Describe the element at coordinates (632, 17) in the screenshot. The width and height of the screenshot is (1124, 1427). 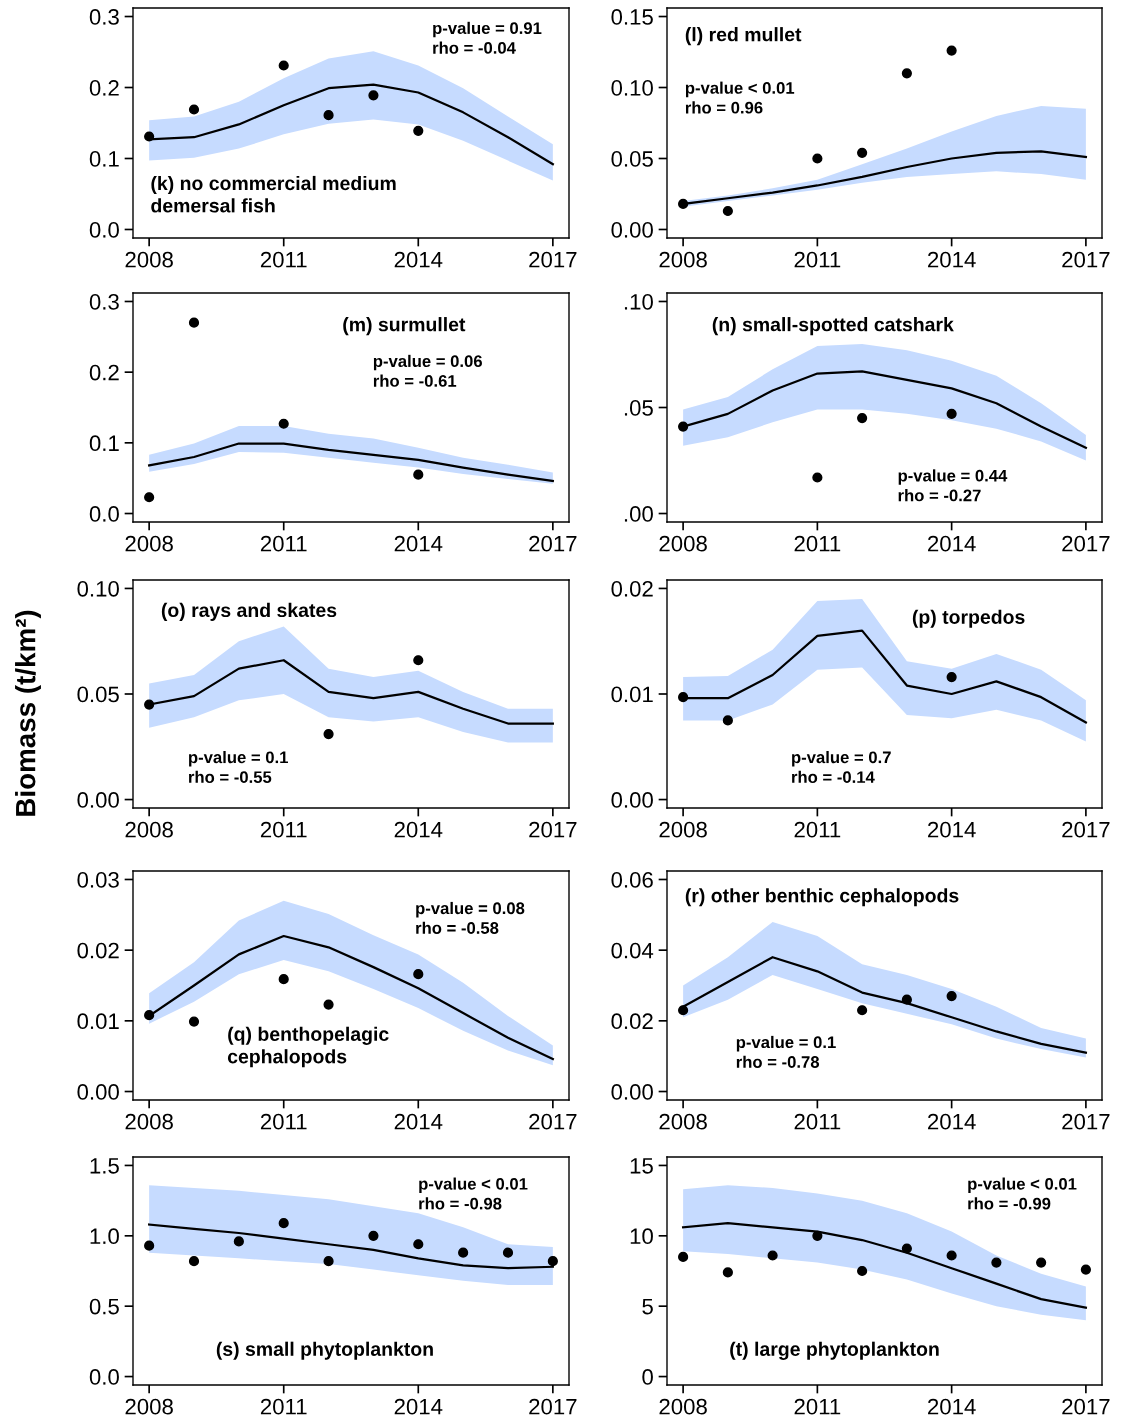
I see `y-tick-label: 0.15` at that location.